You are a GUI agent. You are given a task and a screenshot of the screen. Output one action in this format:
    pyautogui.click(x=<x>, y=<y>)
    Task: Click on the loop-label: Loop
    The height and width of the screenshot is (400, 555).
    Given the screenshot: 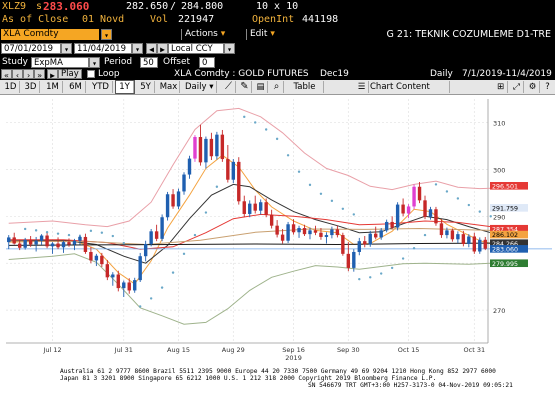 What is the action you would take?
    pyautogui.click(x=109, y=74)
    